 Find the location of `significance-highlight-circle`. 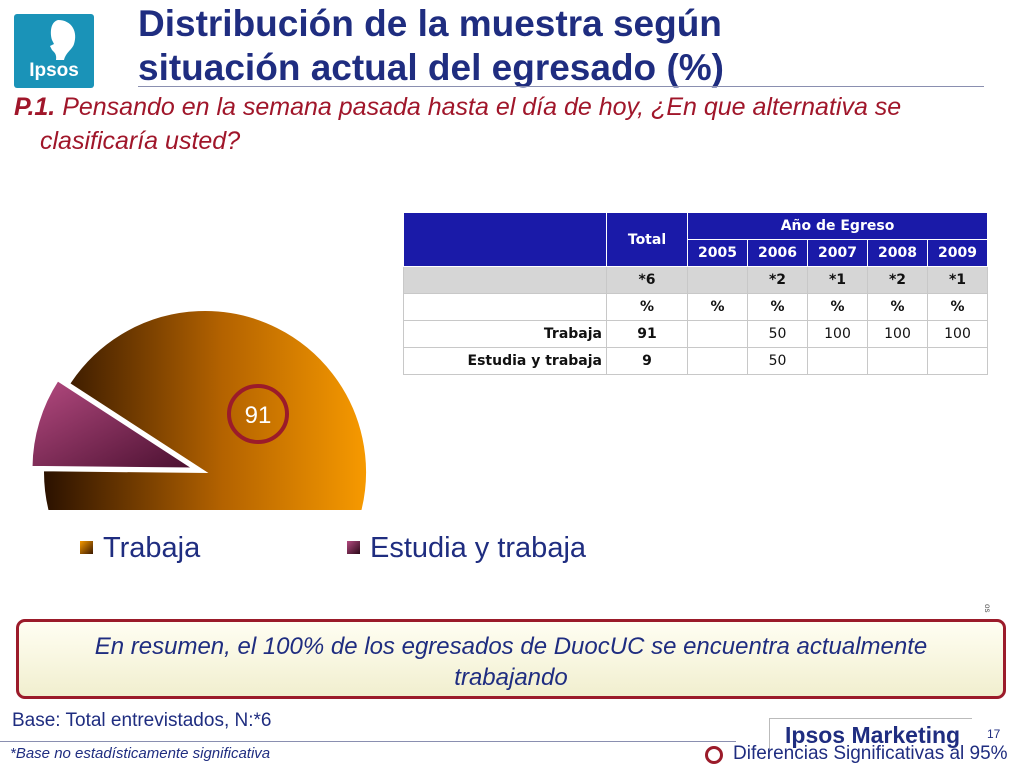

significance-highlight-circle is located at coordinates (258, 414).